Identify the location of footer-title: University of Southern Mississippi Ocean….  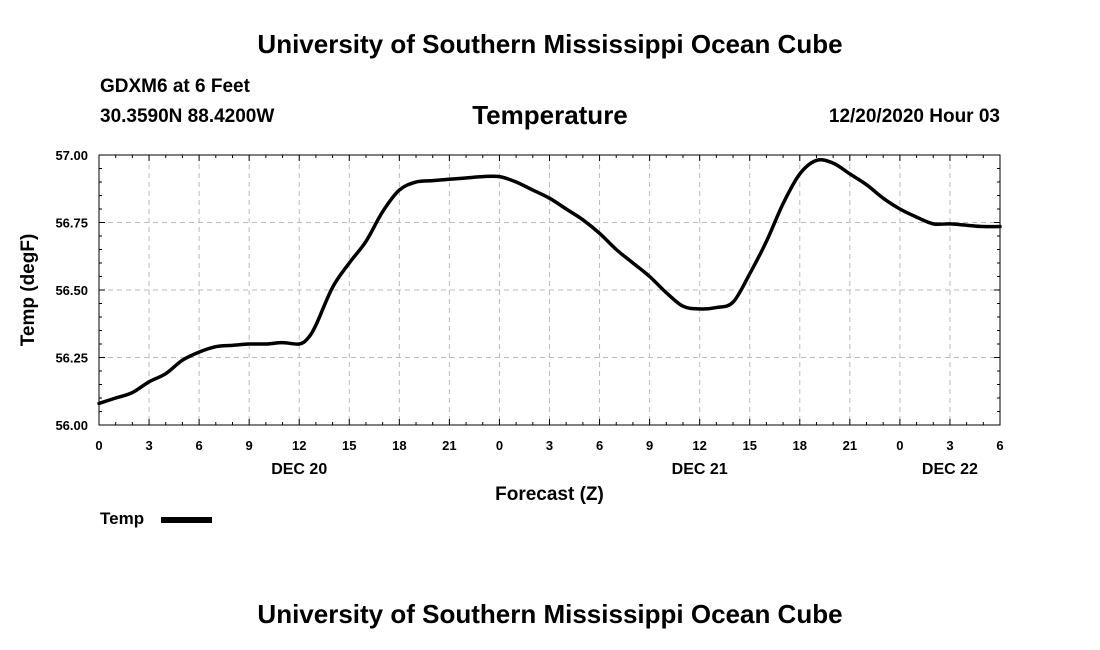
(550, 614).